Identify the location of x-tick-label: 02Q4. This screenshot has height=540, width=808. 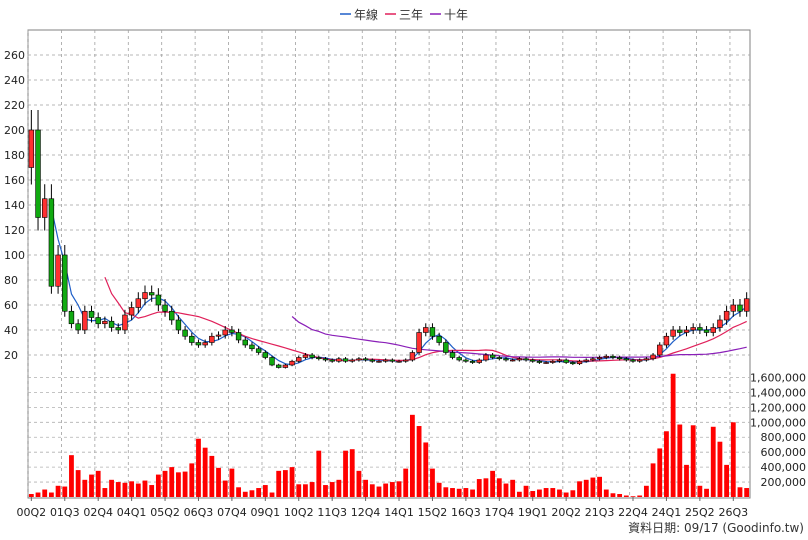
(98, 512).